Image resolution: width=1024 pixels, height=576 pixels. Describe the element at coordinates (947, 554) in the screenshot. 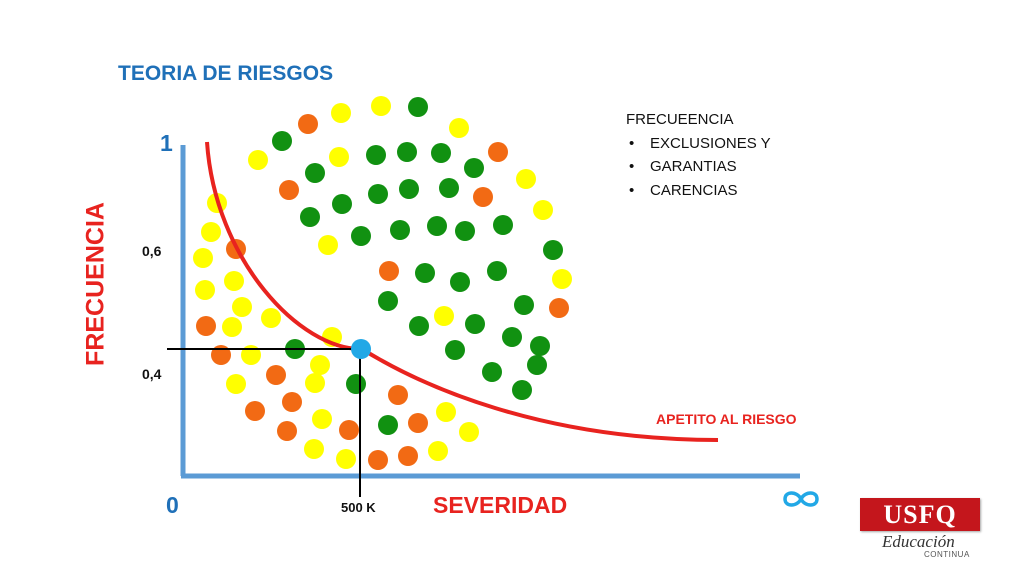

I see `logo-subtitle-2: CONTINUA` at that location.